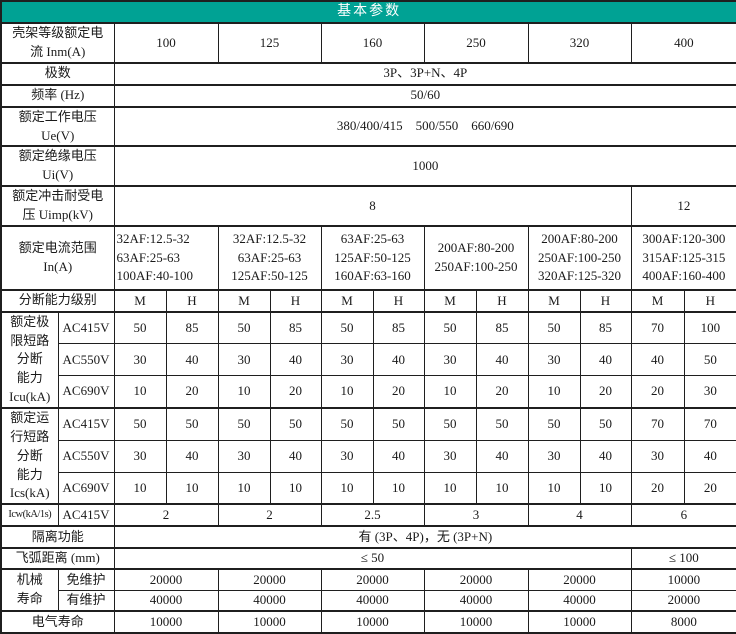 This screenshot has width=736, height=634. What do you see at coordinates (579, 622) in the screenshot?
I see `elec-cell: 10000` at bounding box center [579, 622].